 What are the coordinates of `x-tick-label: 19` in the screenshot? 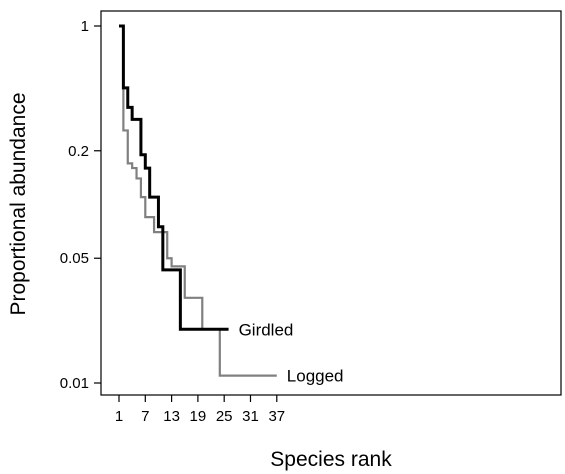 It's located at (198, 416).